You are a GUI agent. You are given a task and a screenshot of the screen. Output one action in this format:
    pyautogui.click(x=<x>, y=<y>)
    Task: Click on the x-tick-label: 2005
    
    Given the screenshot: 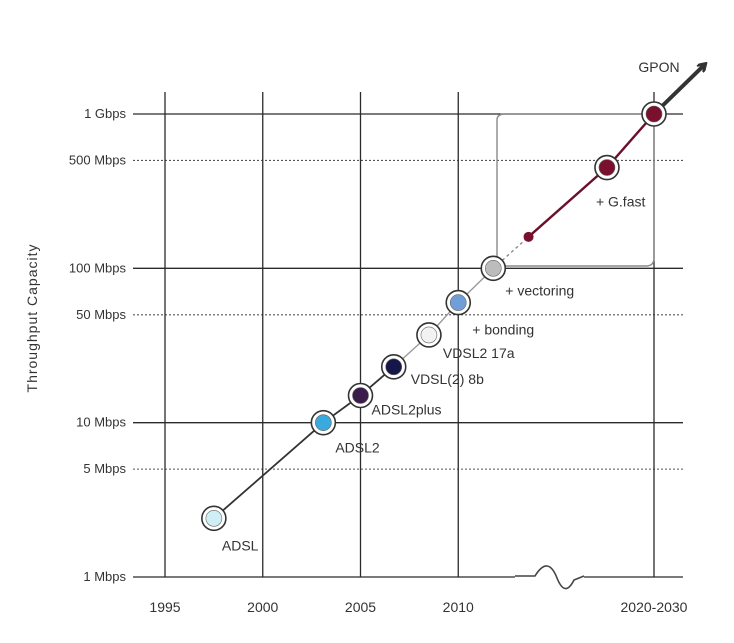 What is the action you would take?
    pyautogui.click(x=360, y=607)
    